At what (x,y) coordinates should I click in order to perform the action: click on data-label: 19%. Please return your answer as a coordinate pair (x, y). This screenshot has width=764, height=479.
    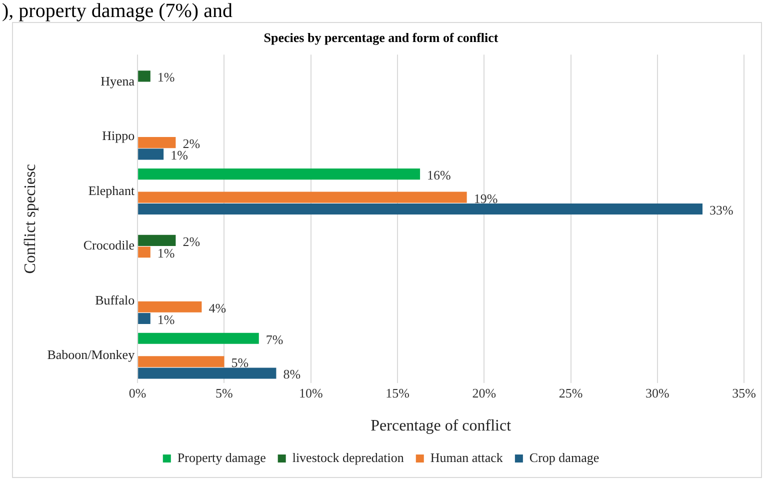
    Looking at the image, I should click on (486, 198).